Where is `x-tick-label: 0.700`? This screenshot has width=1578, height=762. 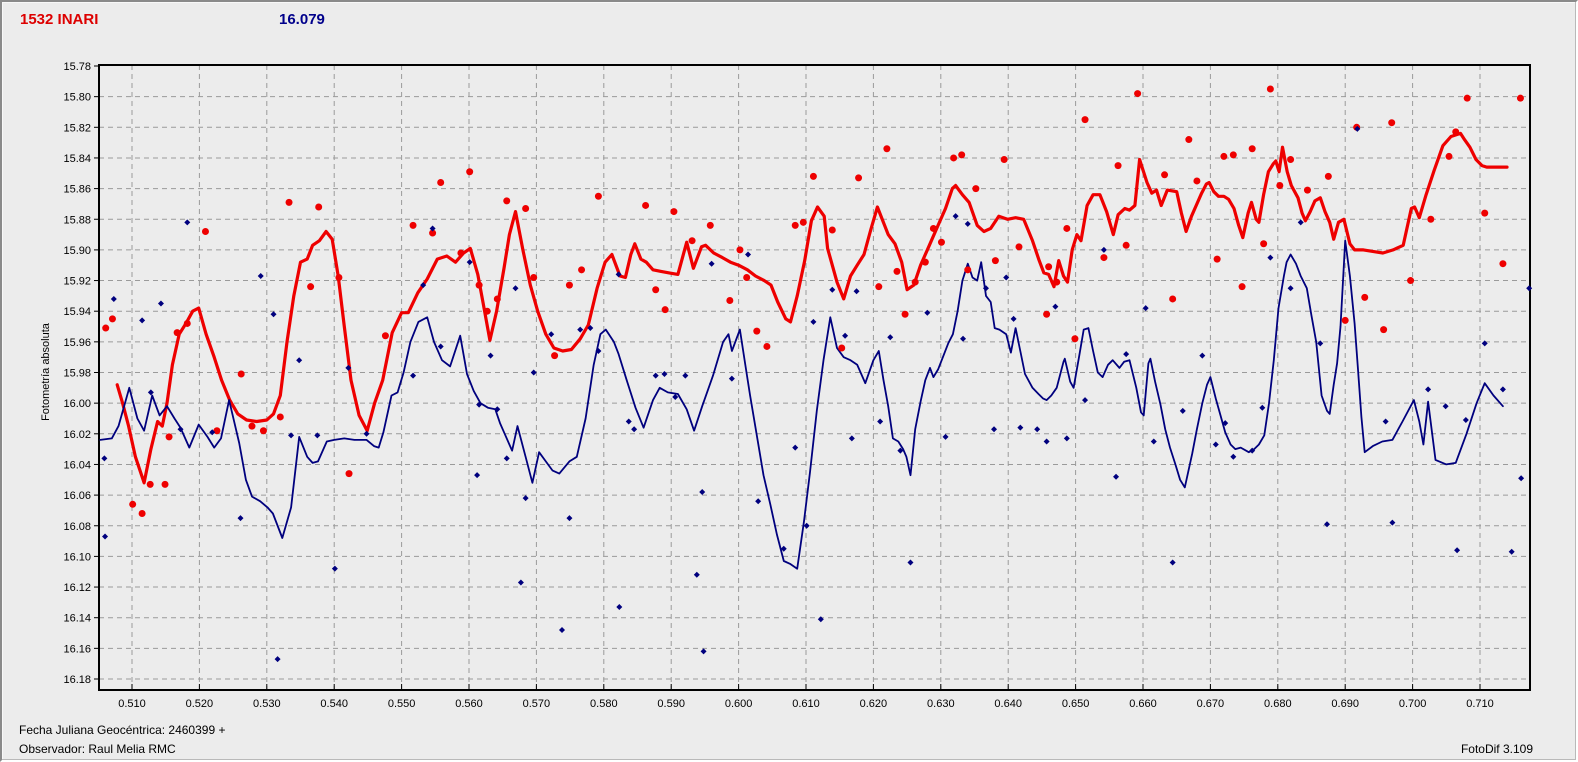 x-tick-label: 0.700 is located at coordinates (1413, 704).